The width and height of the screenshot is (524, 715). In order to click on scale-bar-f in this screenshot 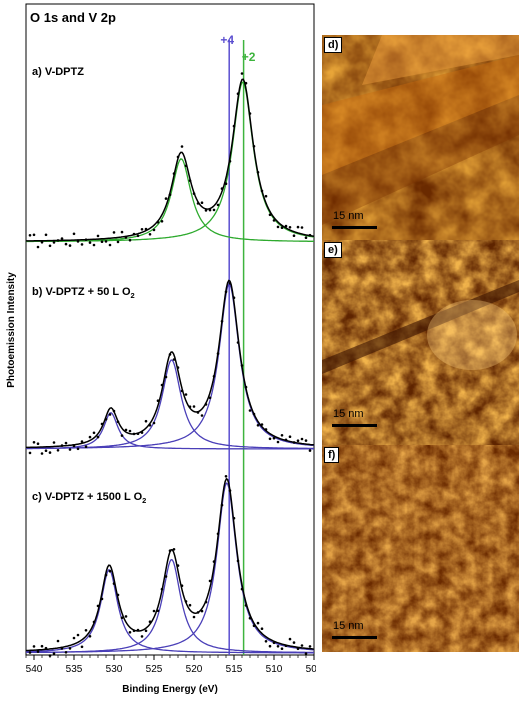, I will do `click(354, 637)`.